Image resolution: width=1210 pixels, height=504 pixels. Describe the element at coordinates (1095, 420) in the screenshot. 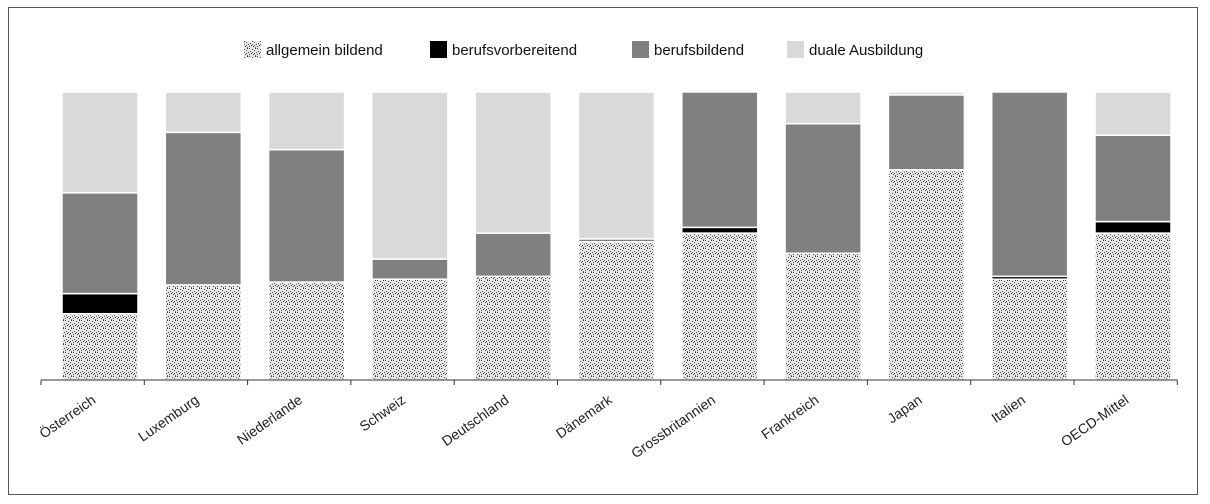

I see `x-tick-label: OECD-Mittel` at that location.